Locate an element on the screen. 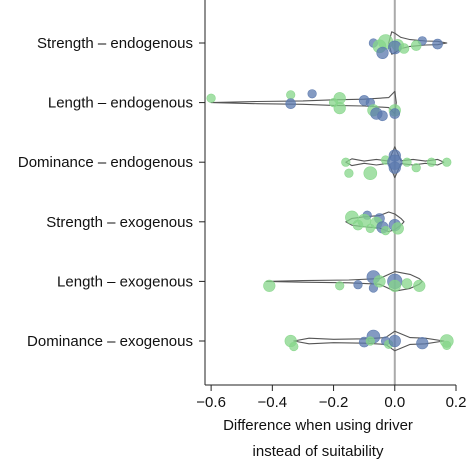 The image size is (474, 474). category-label-2: Dominance – endogenous is located at coordinates (105, 162).